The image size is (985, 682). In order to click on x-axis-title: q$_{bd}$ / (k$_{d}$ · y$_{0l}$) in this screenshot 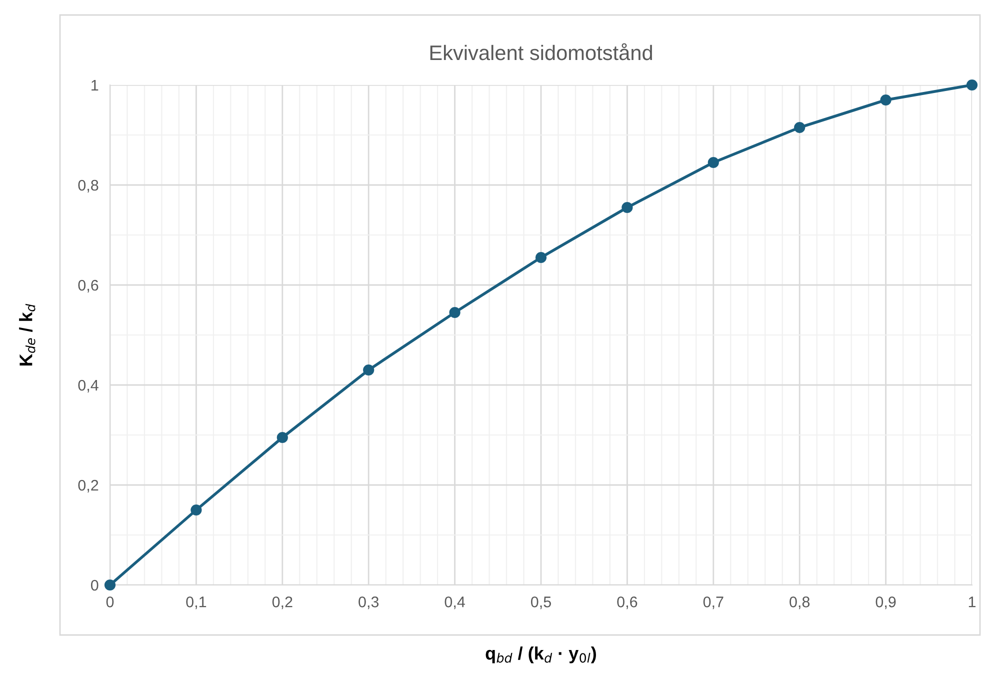, I will do `click(541, 655)`.